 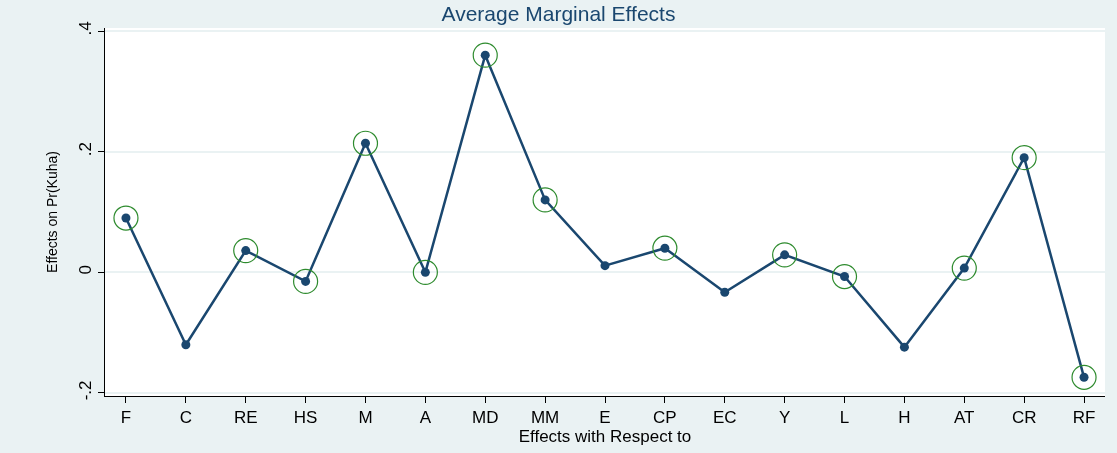 What do you see at coordinates (844, 418) in the screenshot?
I see `x-tick-label: L` at bounding box center [844, 418].